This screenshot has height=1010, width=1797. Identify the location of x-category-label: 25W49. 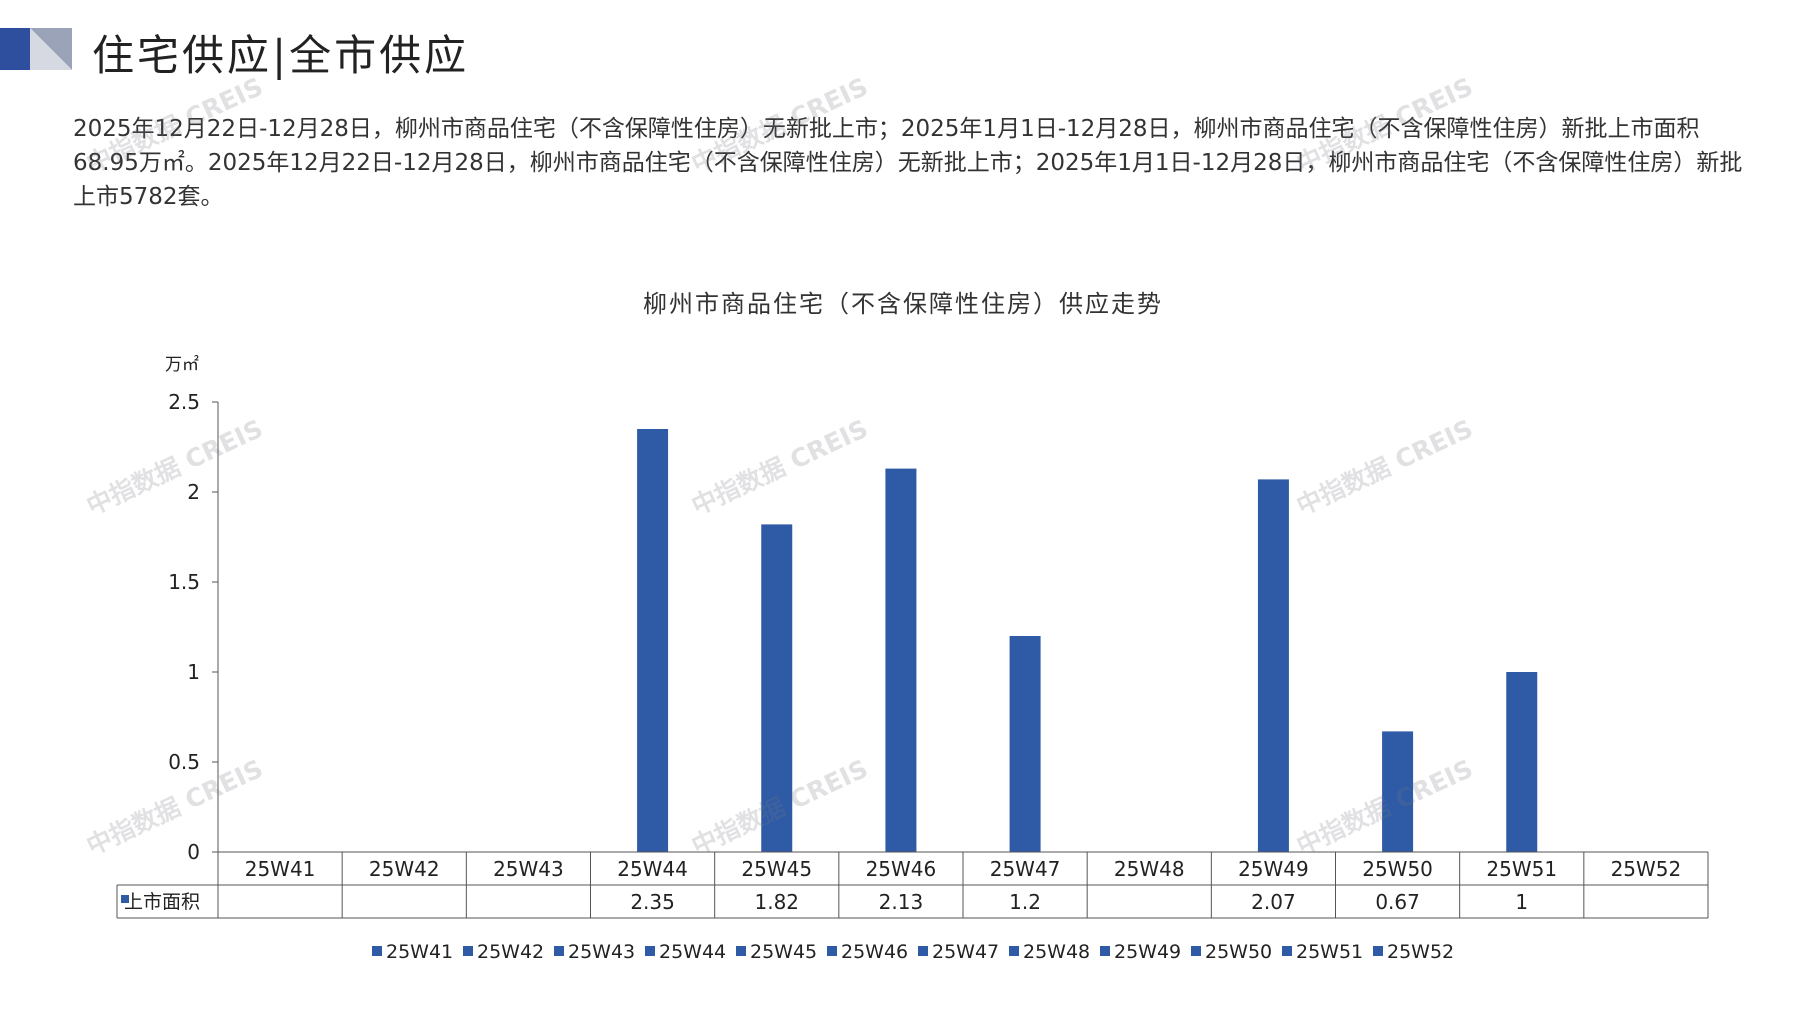
(1273, 869).